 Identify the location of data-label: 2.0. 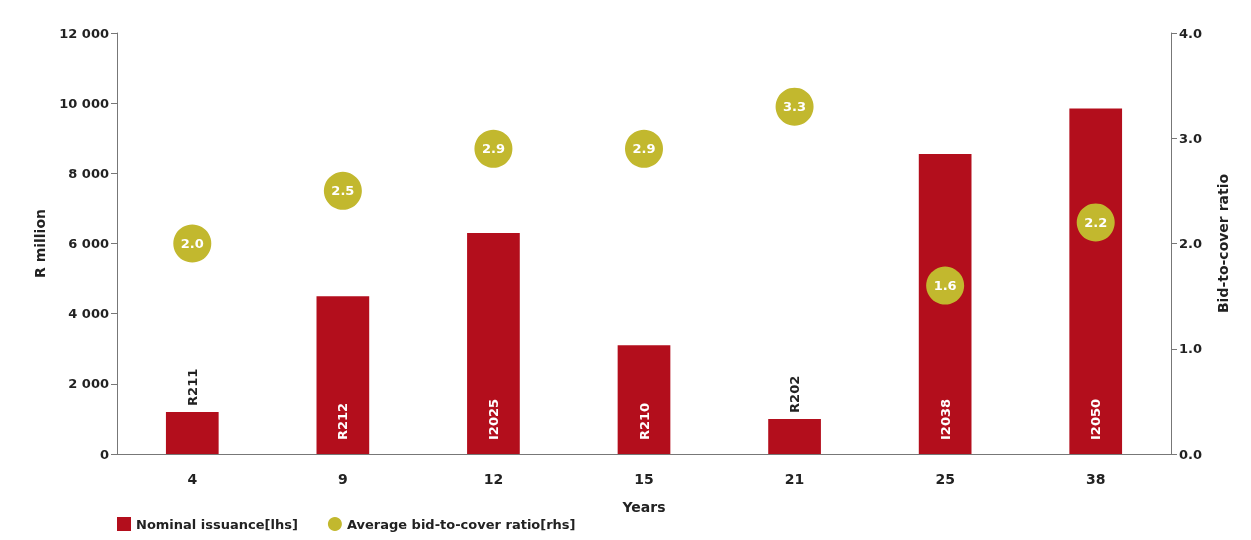
(192, 243).